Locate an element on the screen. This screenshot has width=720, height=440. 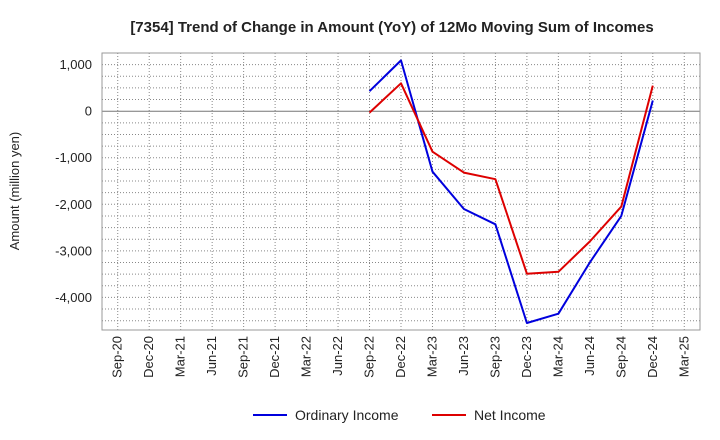
x-tick-label: Mar-21 is located at coordinates (180, 356).